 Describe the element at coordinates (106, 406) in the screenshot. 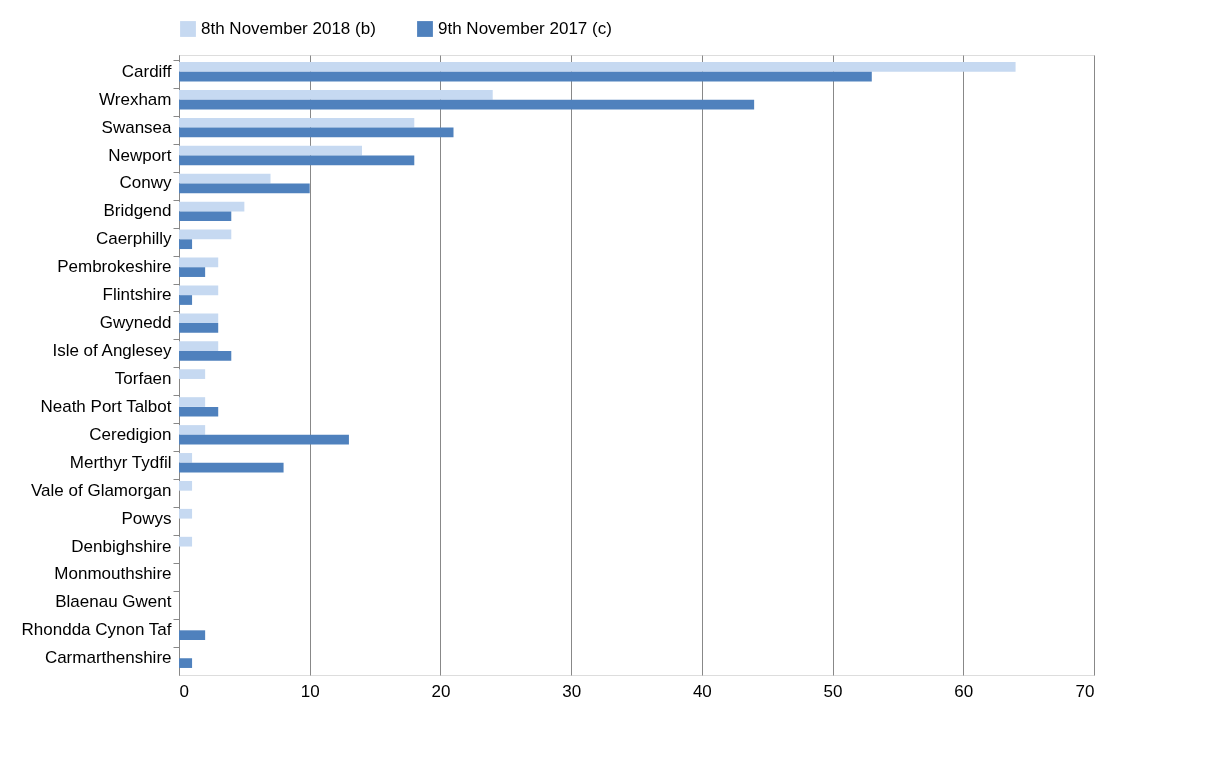

I see `y-tick-label: Neath Port Talbot` at that location.